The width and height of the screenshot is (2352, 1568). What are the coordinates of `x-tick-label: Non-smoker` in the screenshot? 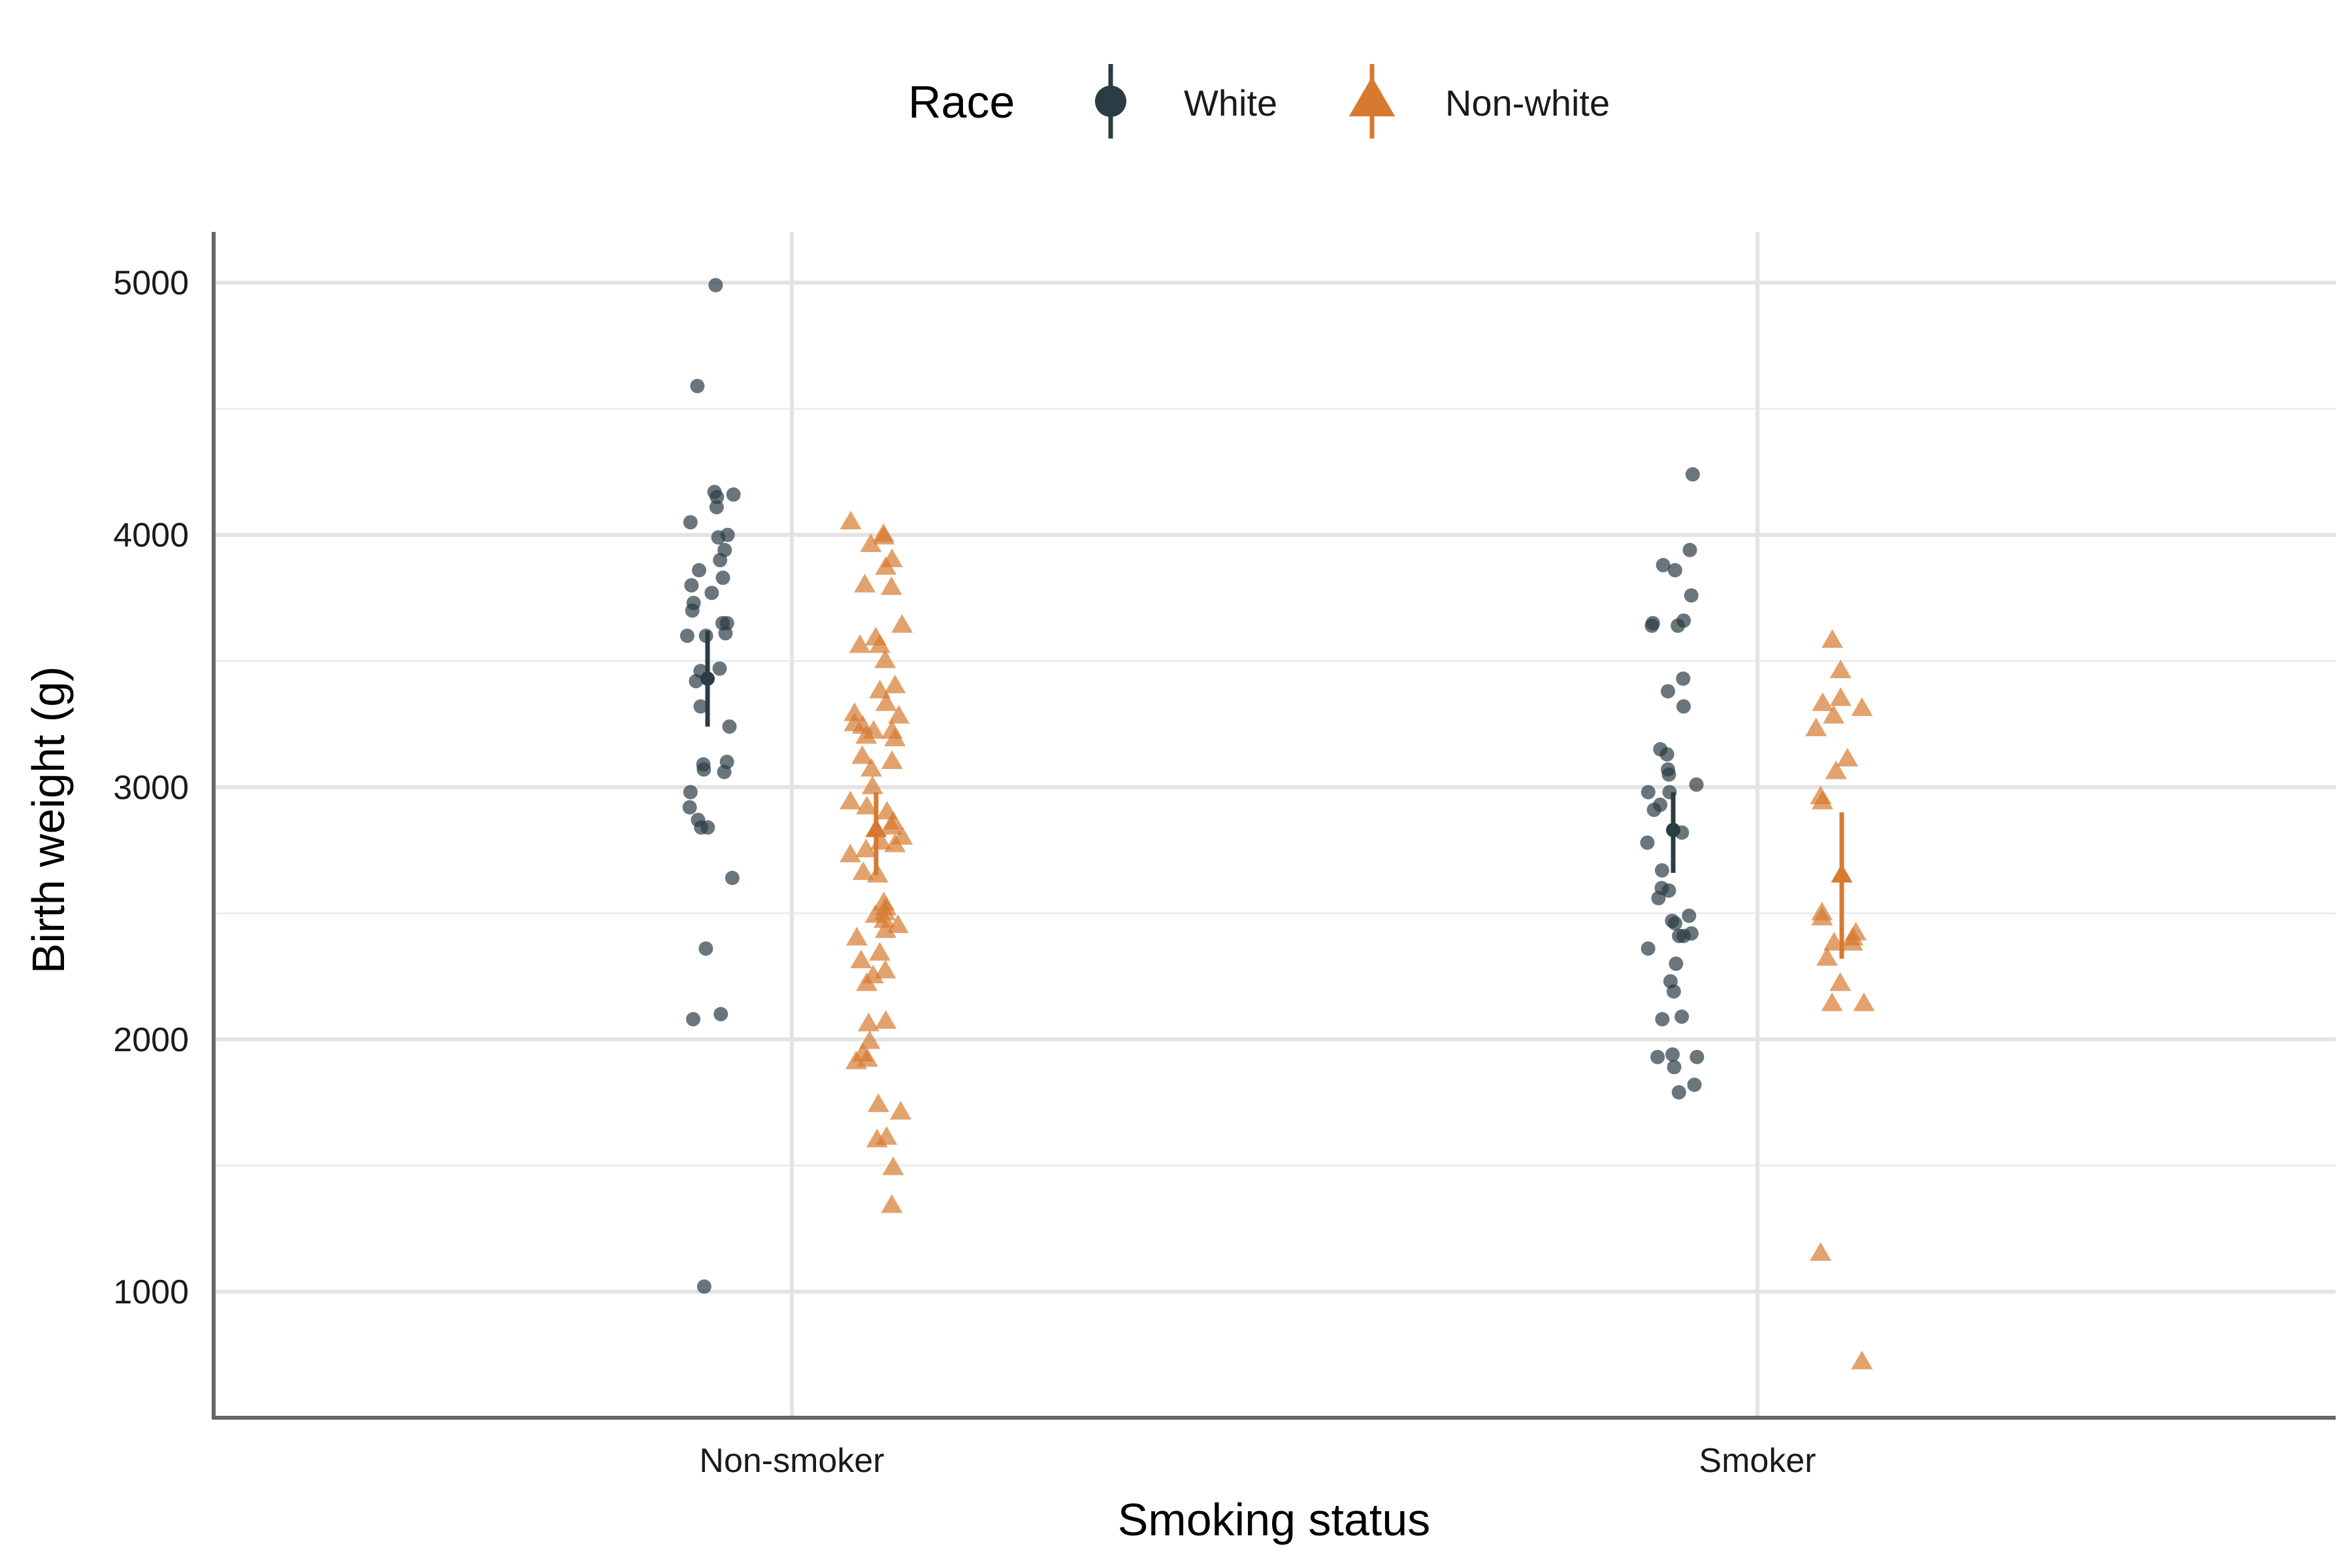 It's located at (791, 1461).